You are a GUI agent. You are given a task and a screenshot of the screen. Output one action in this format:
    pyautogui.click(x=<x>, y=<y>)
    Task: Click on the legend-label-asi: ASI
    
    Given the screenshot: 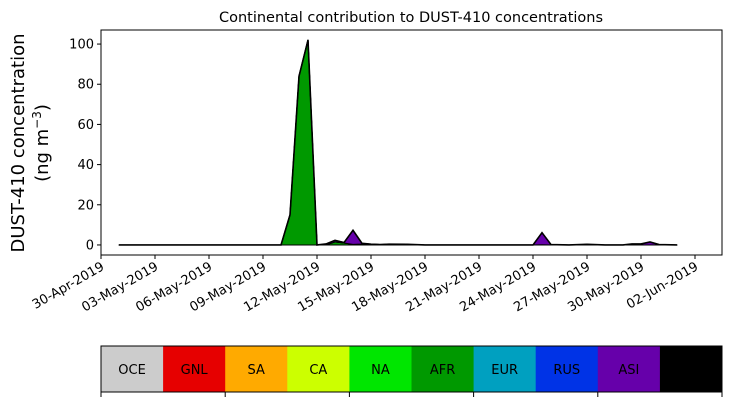 What is the action you would take?
    pyautogui.click(x=628, y=370)
    